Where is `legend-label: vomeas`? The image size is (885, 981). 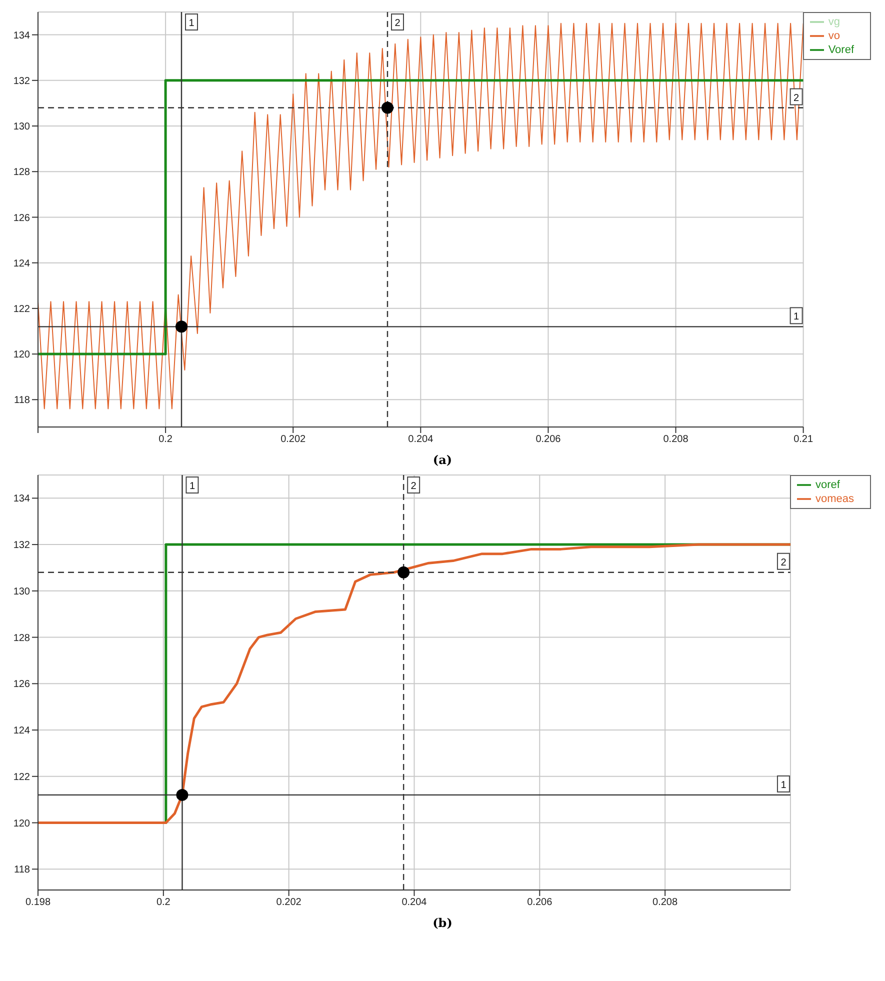
legend-label: vomeas is located at coordinates (834, 498).